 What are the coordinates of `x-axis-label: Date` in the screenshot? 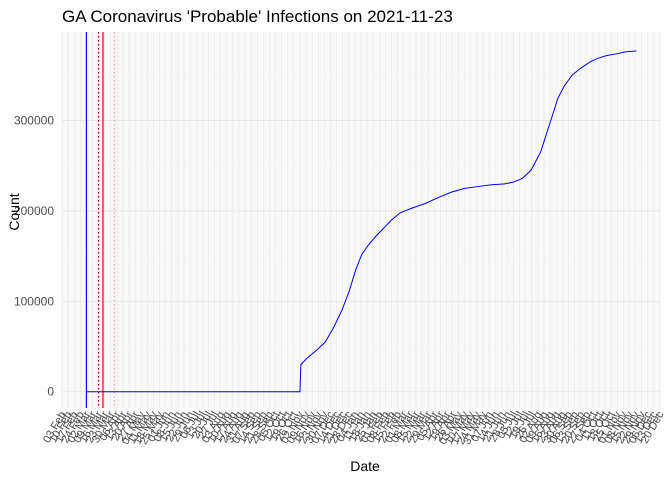 It's located at (365, 466).